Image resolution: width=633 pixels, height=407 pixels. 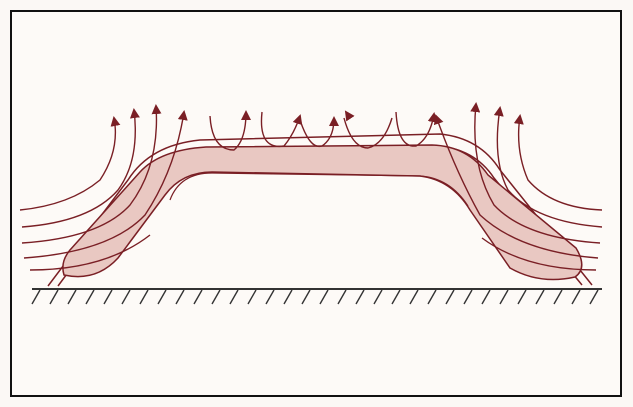 What do you see at coordinates (319, 189) in the screenshot?
I see `inner-body-outline` at bounding box center [319, 189].